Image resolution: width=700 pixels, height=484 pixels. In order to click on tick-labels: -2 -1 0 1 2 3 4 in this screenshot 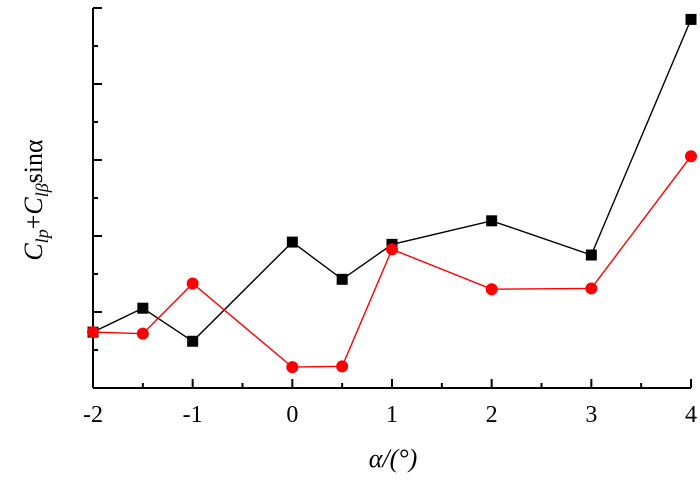, I will do `click(390, 415)`.